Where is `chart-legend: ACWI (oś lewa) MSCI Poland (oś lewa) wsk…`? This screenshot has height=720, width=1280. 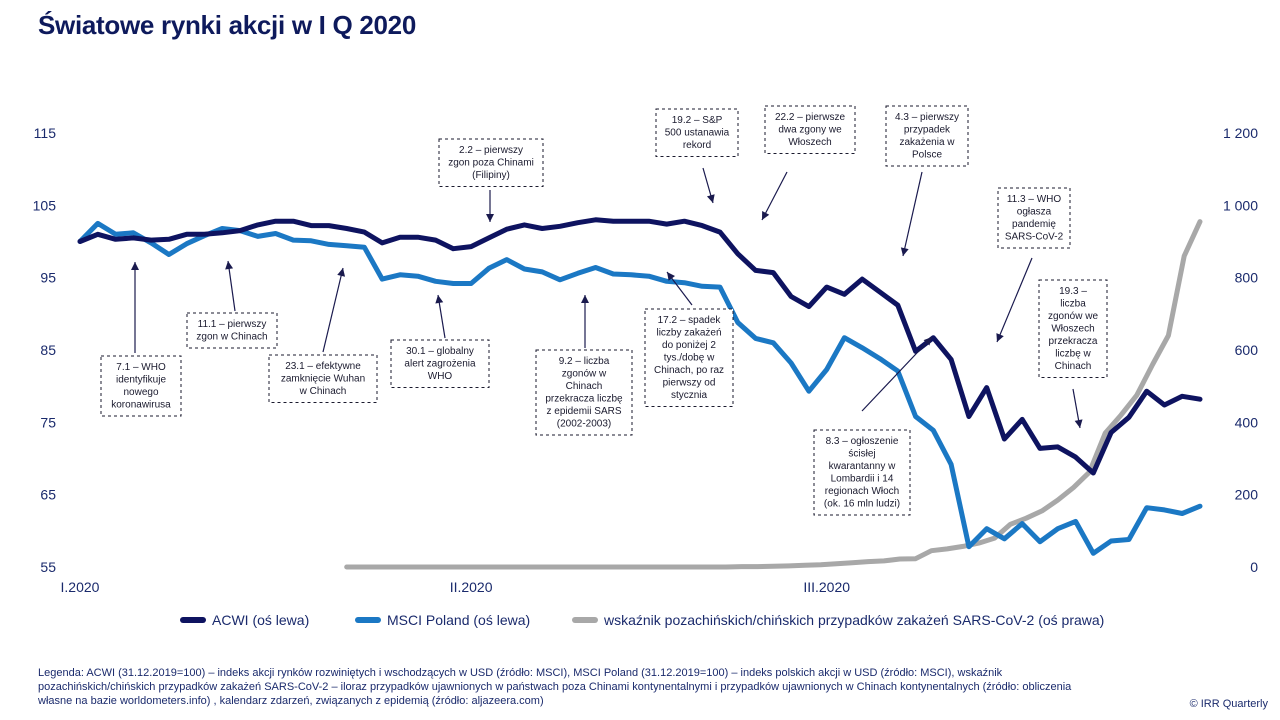 chart-legend: ACWI (oś lewa) MSCI Poland (oś lewa) wsk… is located at coordinates (640, 624).